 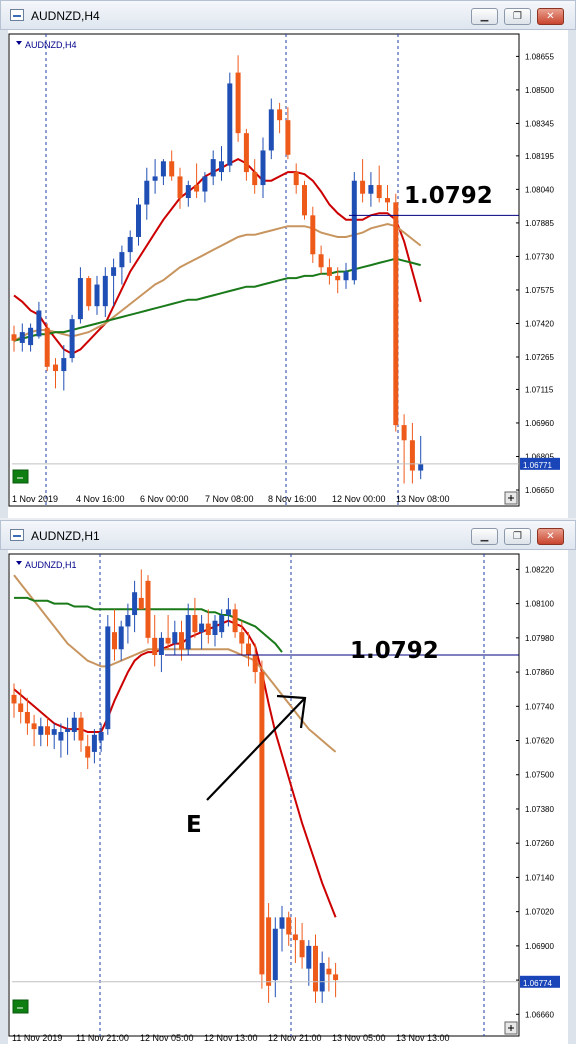 I want to click on x-tick-label: 12 Nov 21:00, so click(x=295, y=1038).